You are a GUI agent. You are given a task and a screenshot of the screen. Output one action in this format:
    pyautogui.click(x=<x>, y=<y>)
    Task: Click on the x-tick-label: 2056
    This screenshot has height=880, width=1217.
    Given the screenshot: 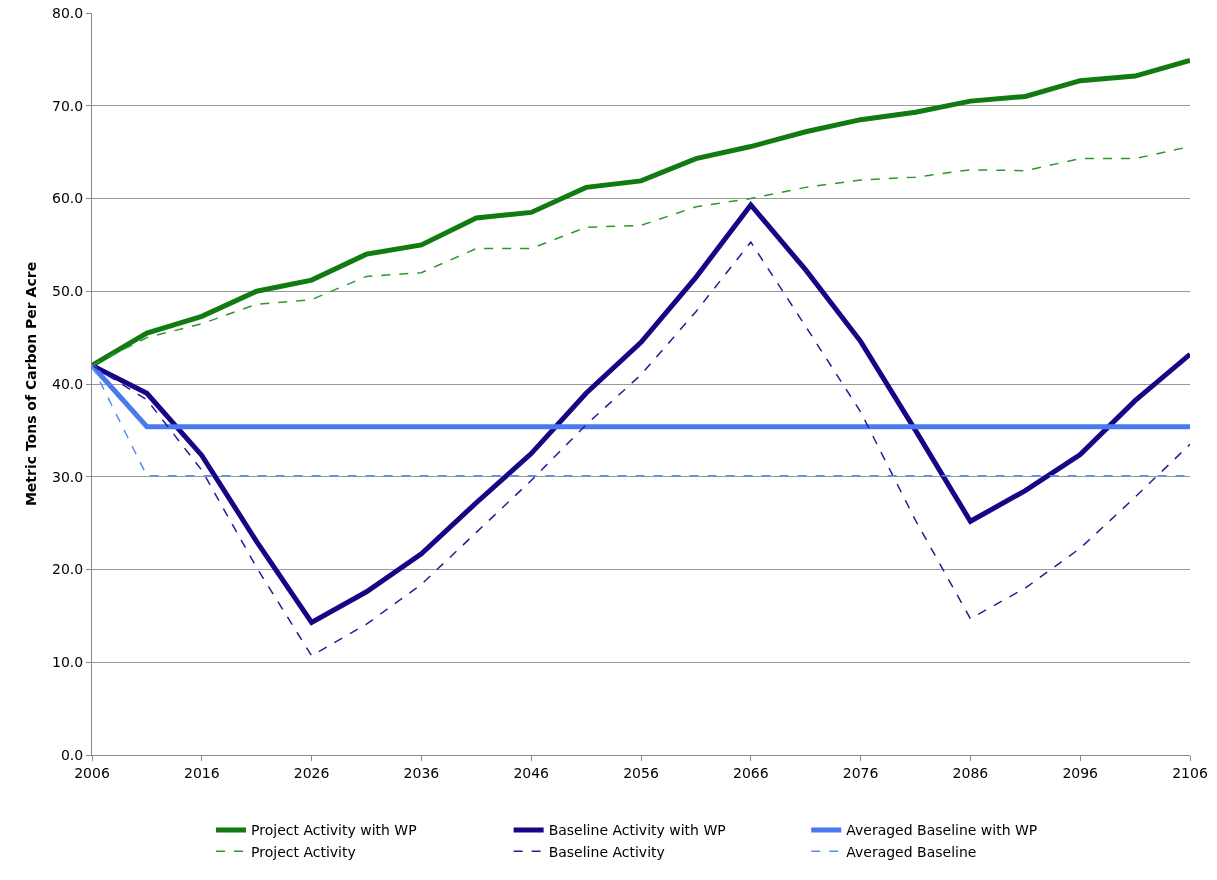 What is the action you would take?
    pyautogui.click(x=641, y=772)
    